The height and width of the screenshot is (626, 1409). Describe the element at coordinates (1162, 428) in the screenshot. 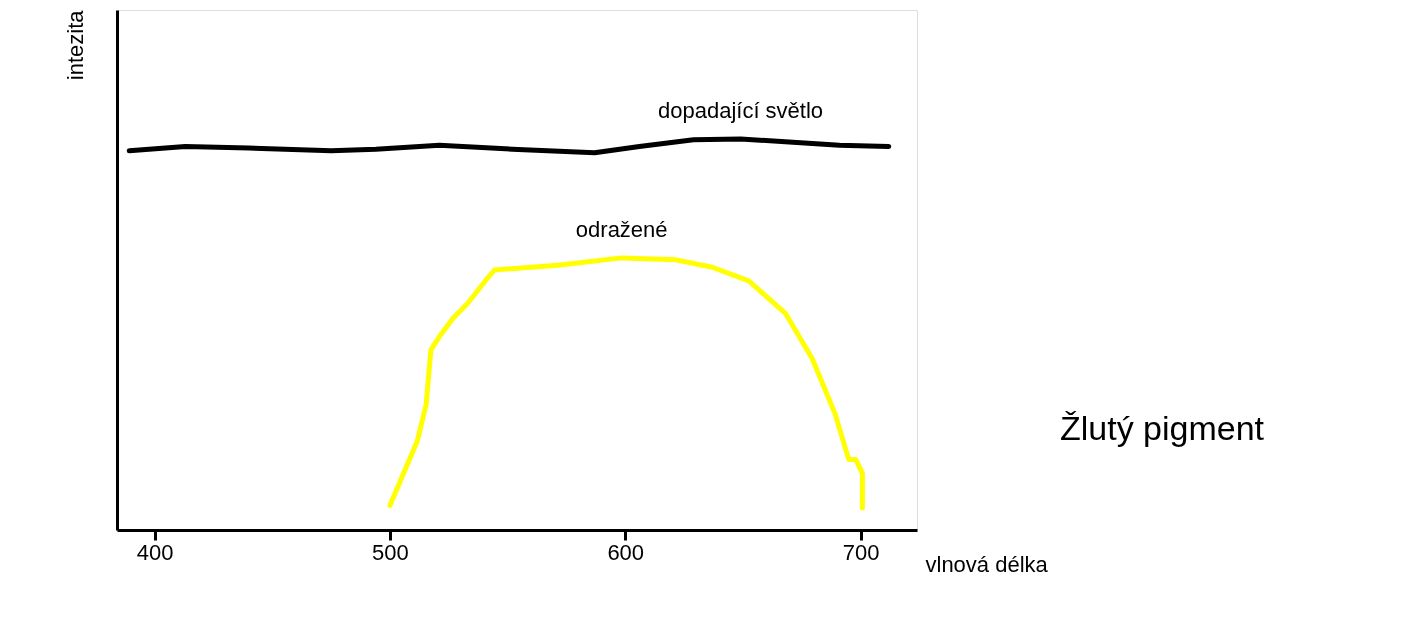

I see `text: Žlutý pigment` at that location.